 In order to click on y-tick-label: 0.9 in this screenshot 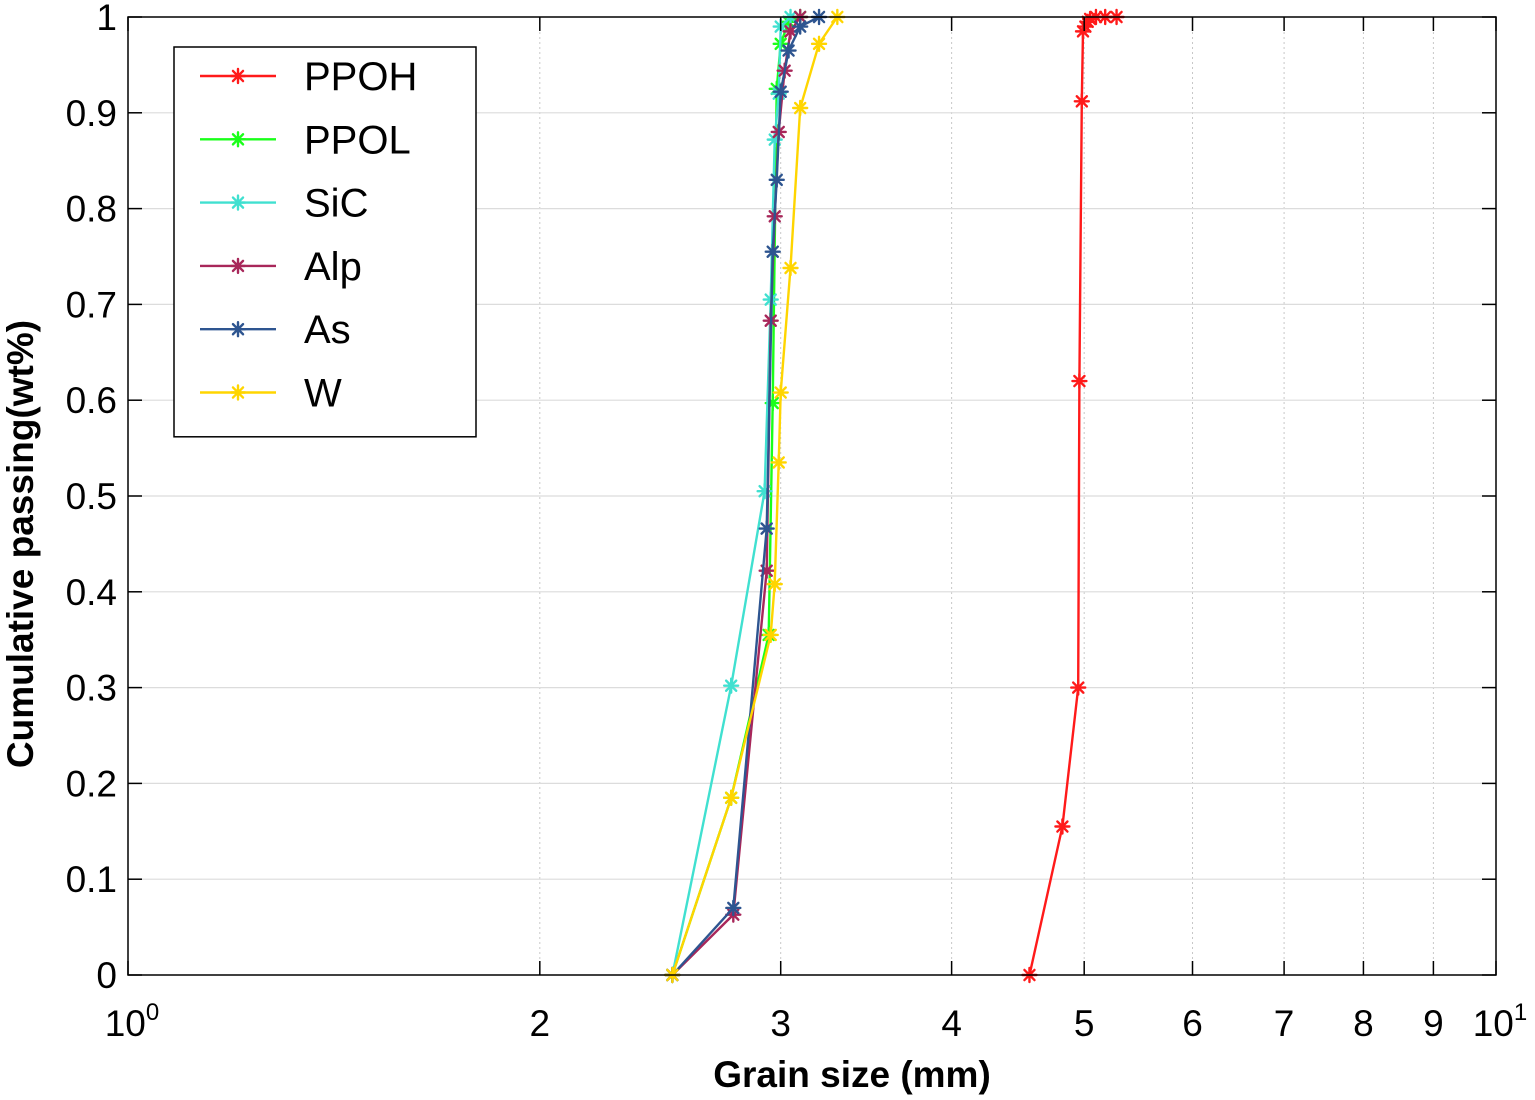, I will do `click(91, 113)`.